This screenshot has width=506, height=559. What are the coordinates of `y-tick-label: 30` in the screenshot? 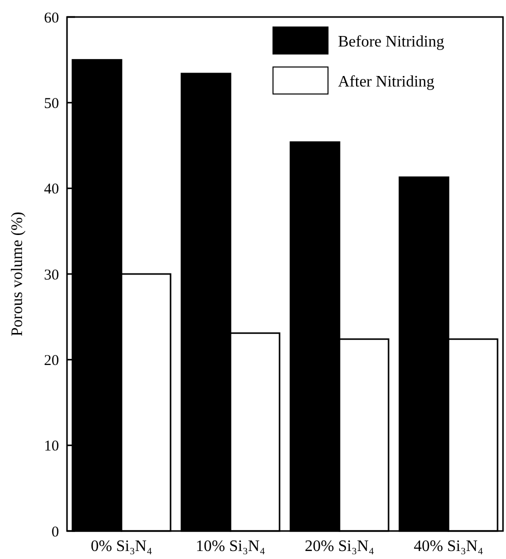 It's located at (51, 275).